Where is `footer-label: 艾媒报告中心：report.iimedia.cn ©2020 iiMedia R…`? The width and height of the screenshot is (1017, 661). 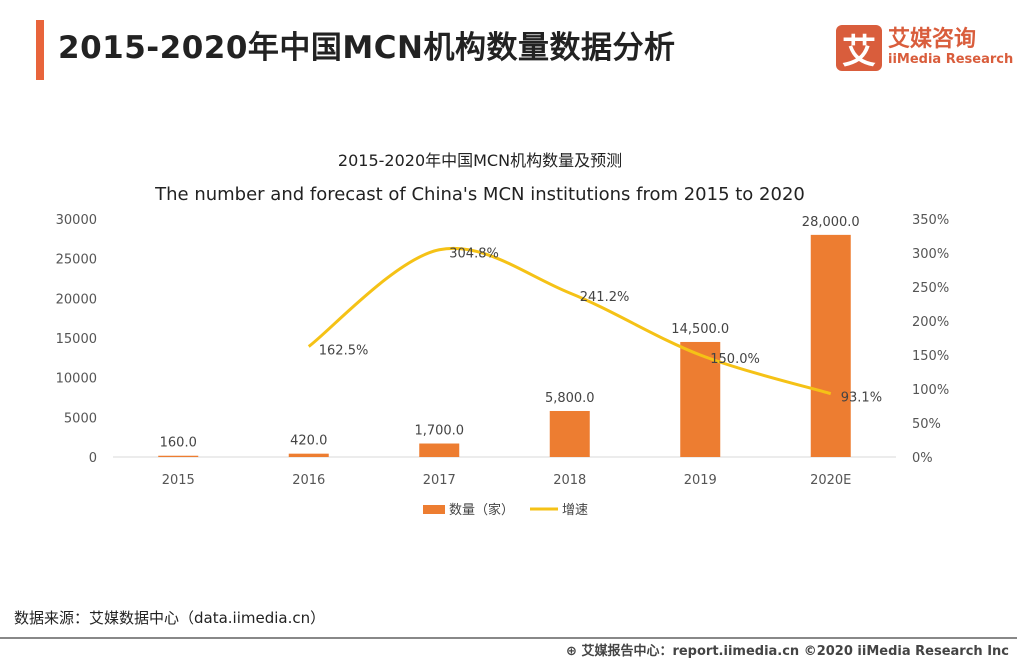 footer-label: 艾媒报告中心：report.iimedia.cn ©2020 iiMedia R… is located at coordinates (795, 651).